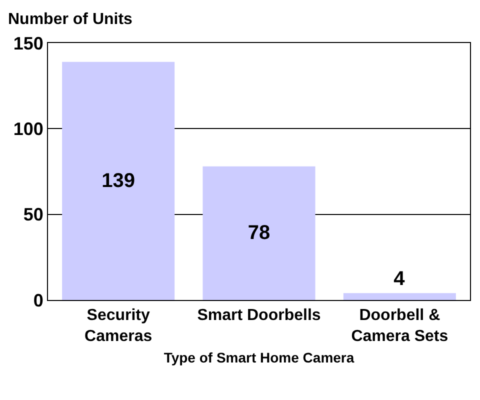  What do you see at coordinates (33, 214) in the screenshot?
I see `y-tick-label: 50` at bounding box center [33, 214].